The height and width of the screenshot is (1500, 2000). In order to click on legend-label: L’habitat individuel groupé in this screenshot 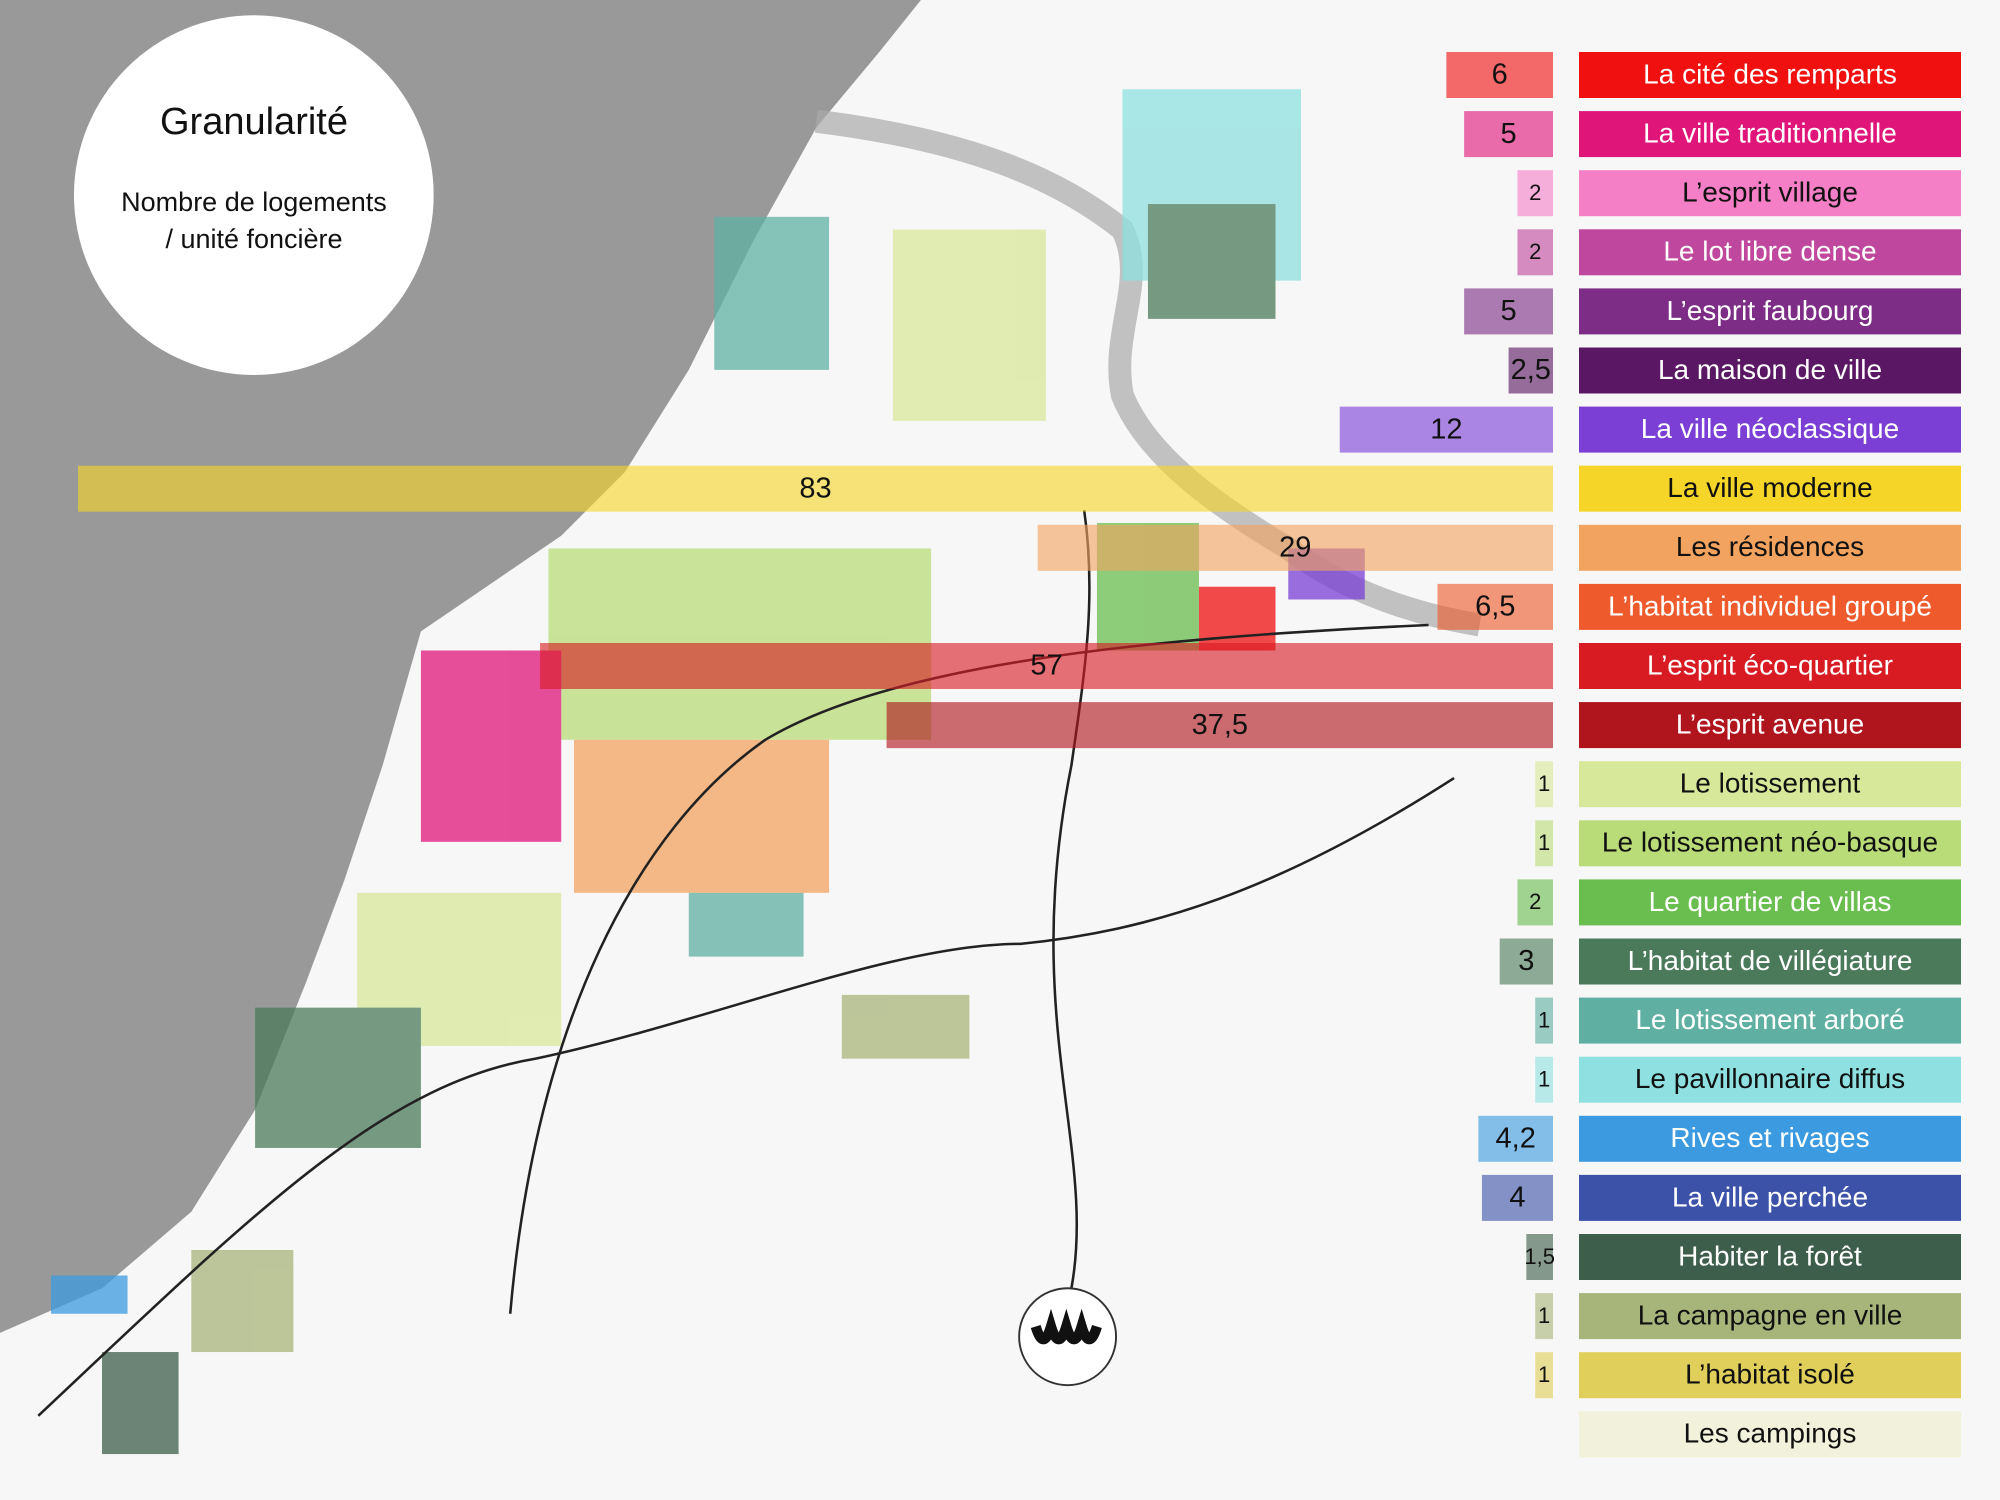, I will do `click(1770, 605)`.